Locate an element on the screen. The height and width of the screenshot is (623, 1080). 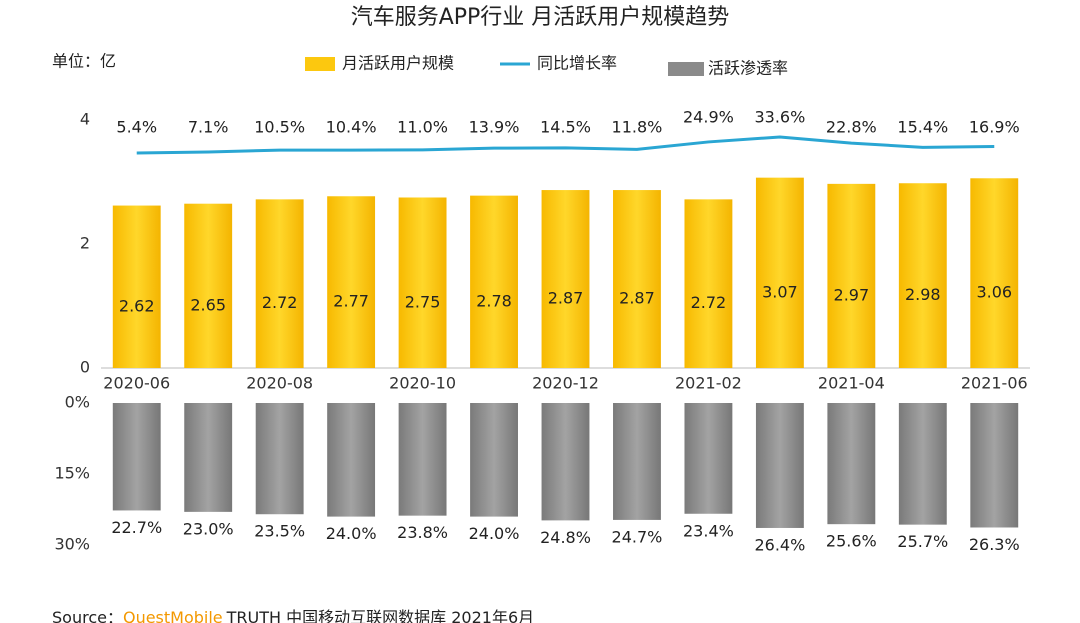
unit-label: 单位：亿 is located at coordinates (84, 61).